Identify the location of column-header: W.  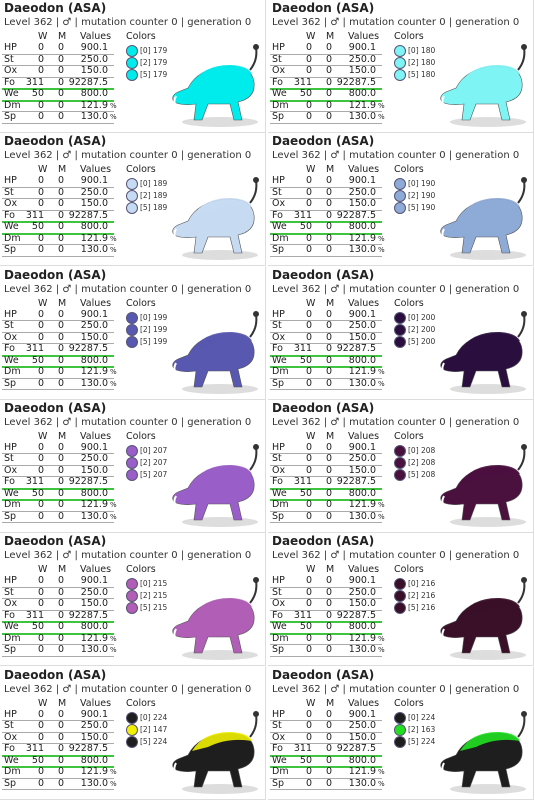
(43, 436).